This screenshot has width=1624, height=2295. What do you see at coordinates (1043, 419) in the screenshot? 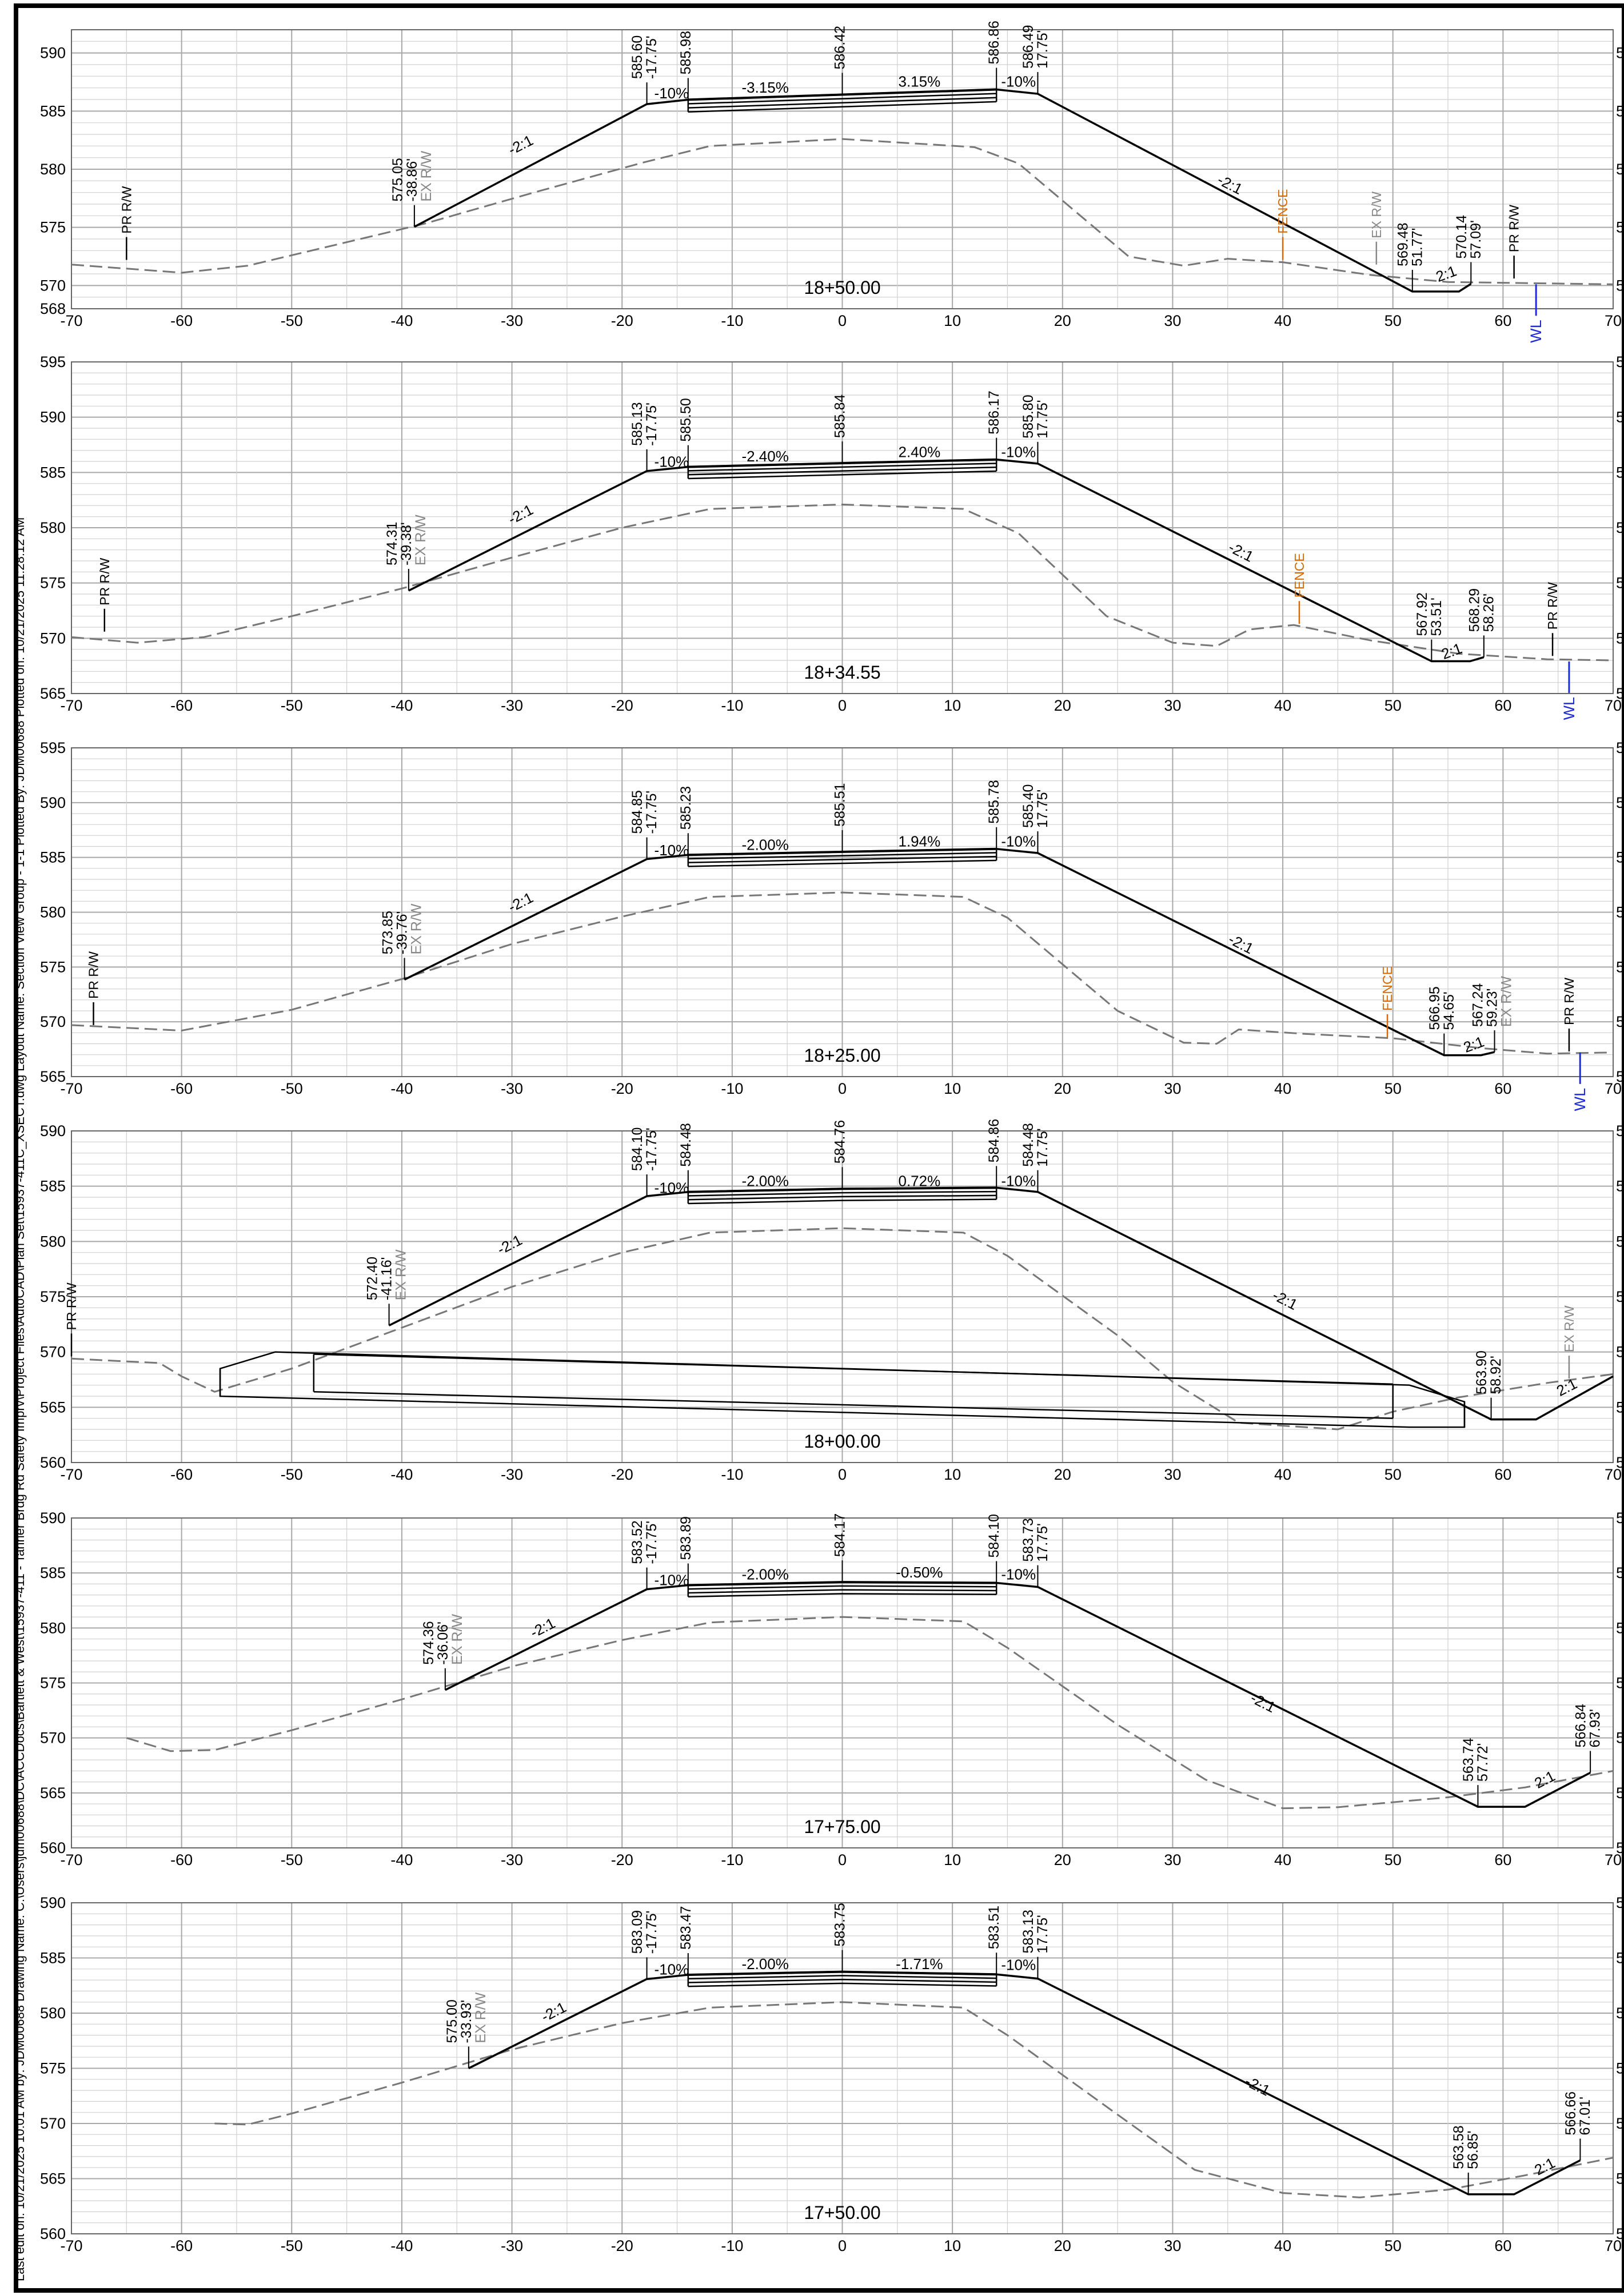
I see `offset-label: 17.75'` at bounding box center [1043, 419].